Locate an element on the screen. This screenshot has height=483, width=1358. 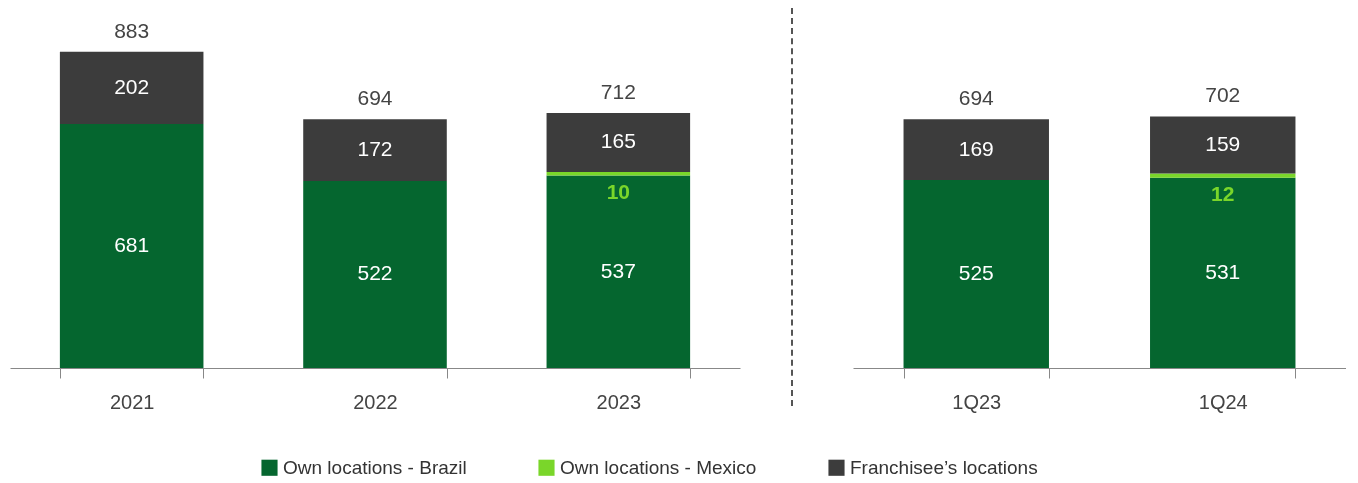
x-tick-label: 2023 is located at coordinates (619, 401).